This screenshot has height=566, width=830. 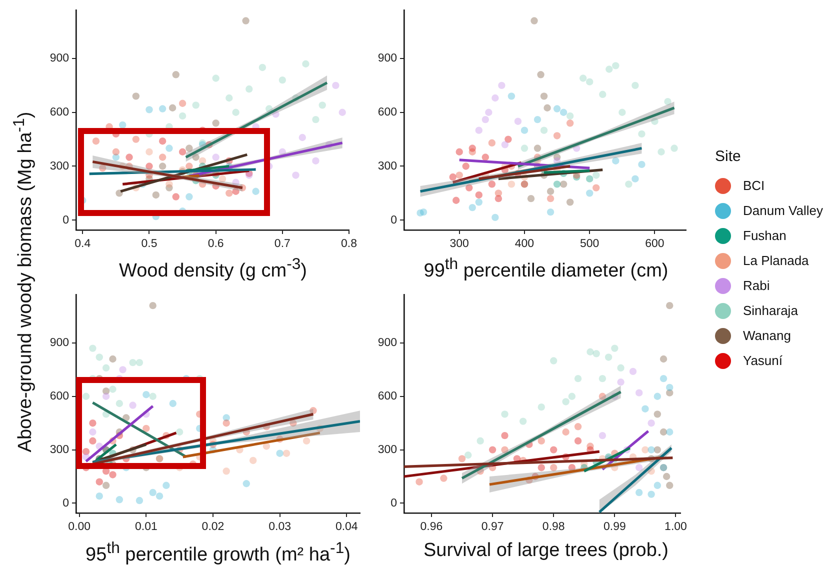 I want to click on legend-label: La Planada, so click(x=776, y=260).